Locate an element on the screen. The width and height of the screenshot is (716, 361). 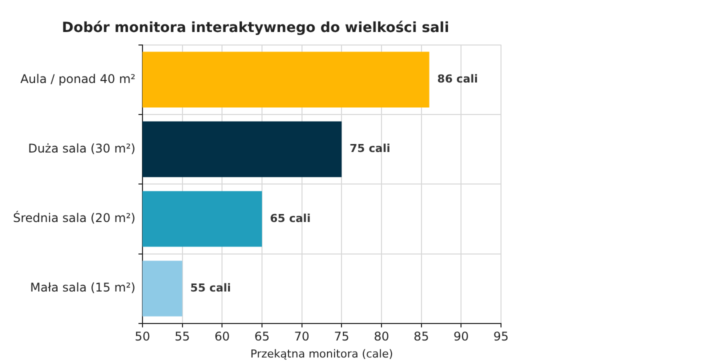
data-label: 65 cali is located at coordinates (290, 218).